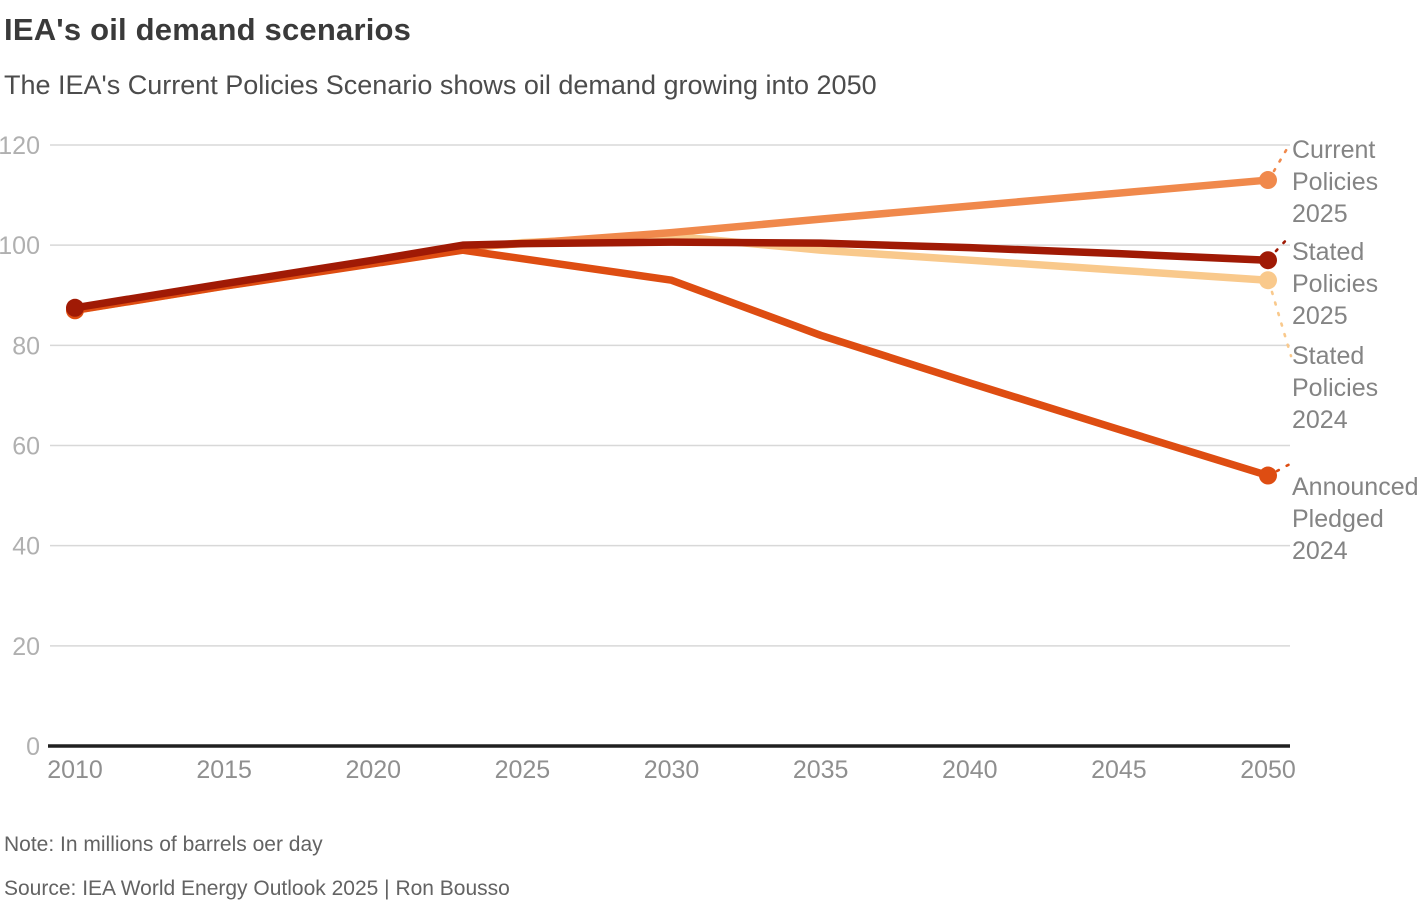 The image size is (1420, 904). What do you see at coordinates (1268, 180) in the screenshot?
I see `series-end-dot-current-policies-2025` at bounding box center [1268, 180].